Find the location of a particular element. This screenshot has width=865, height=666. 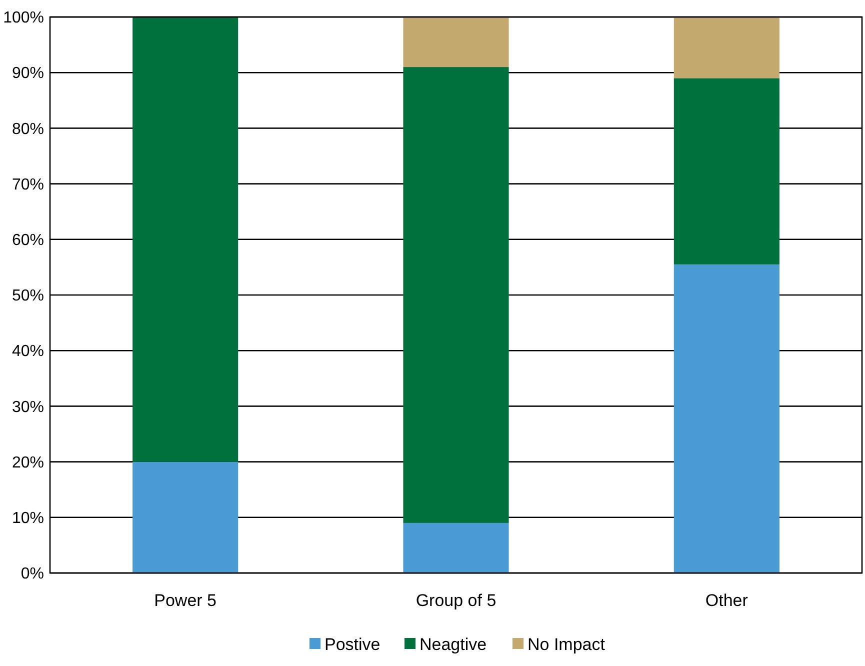

y-tick-label: 0% is located at coordinates (32, 574).